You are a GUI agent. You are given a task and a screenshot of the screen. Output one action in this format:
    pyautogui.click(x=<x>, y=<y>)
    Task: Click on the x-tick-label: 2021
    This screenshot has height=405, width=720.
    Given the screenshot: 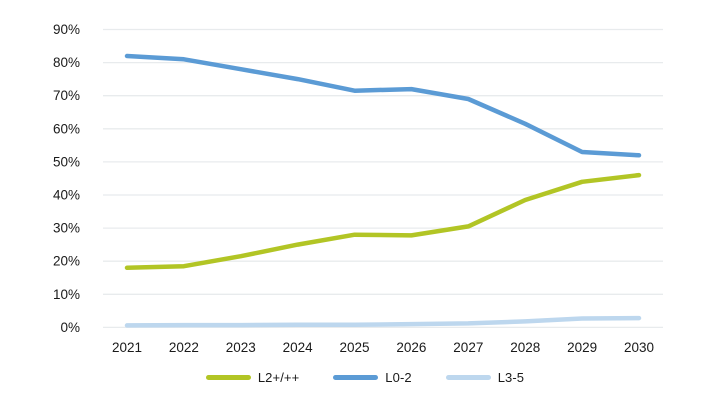 What is the action you would take?
    pyautogui.click(x=127, y=347)
    